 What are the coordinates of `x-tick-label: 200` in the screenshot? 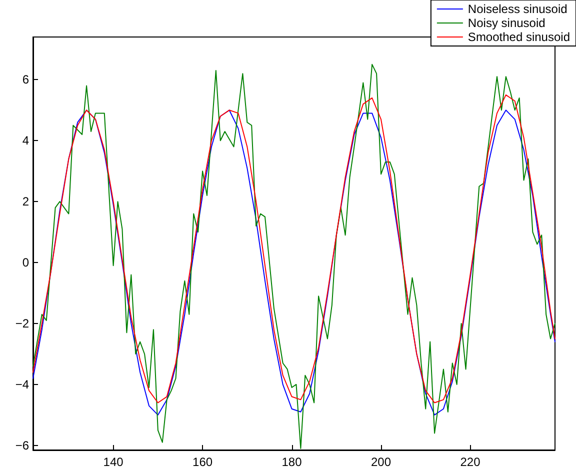 It's located at (381, 462).